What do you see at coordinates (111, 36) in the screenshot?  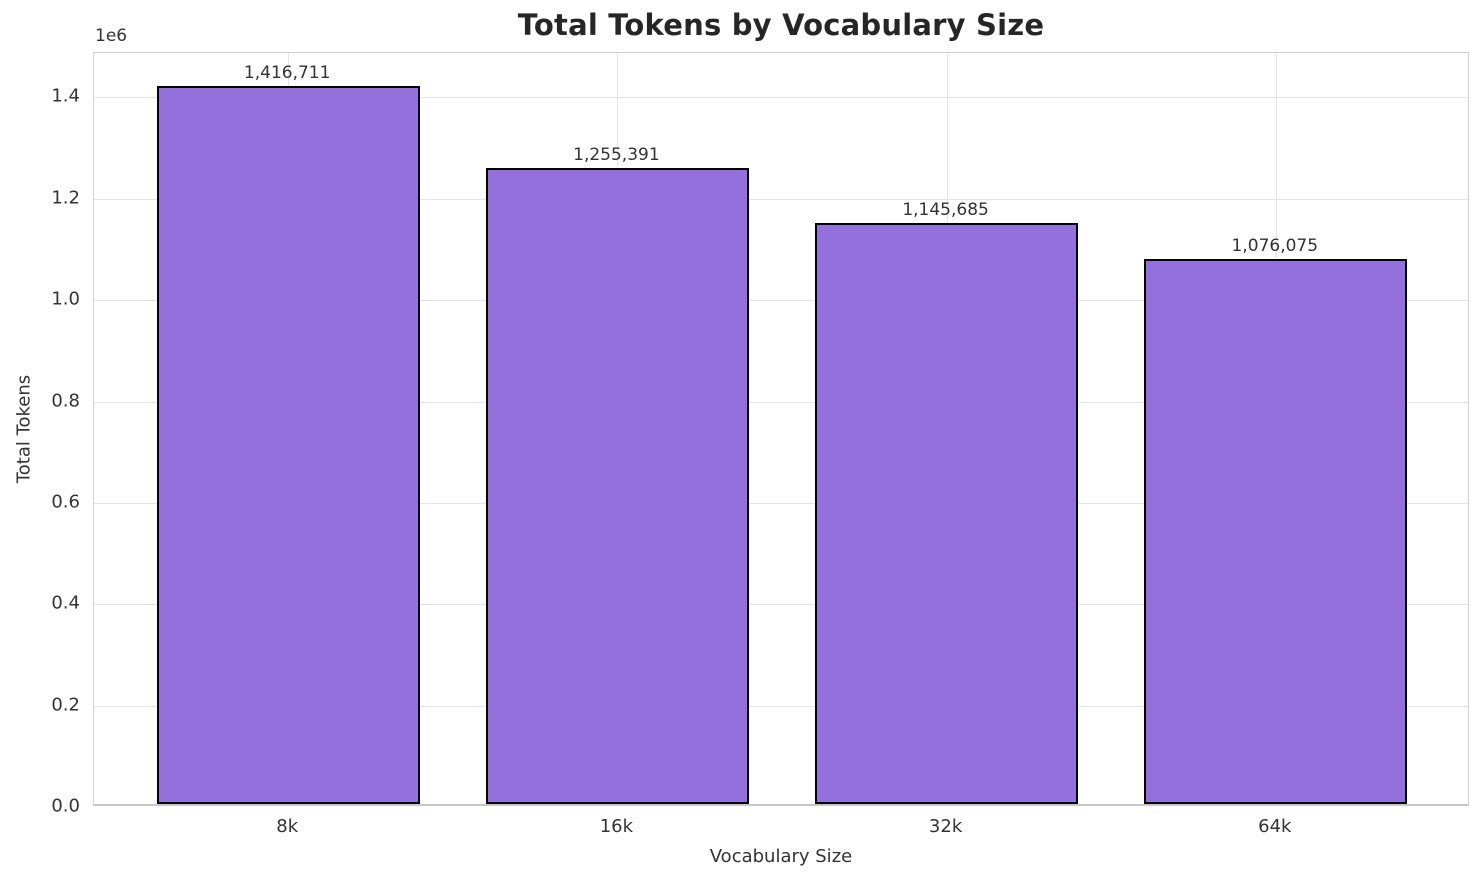 I see `y-axis-offset-text: 1e6` at bounding box center [111, 36].